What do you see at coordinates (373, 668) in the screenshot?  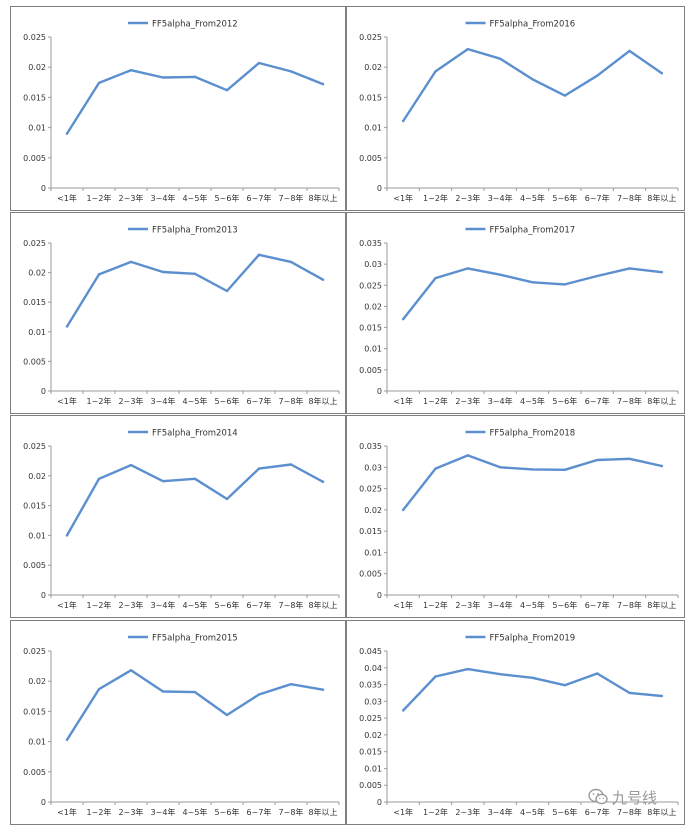 I see `y-tick-label: 0.04` at bounding box center [373, 668].